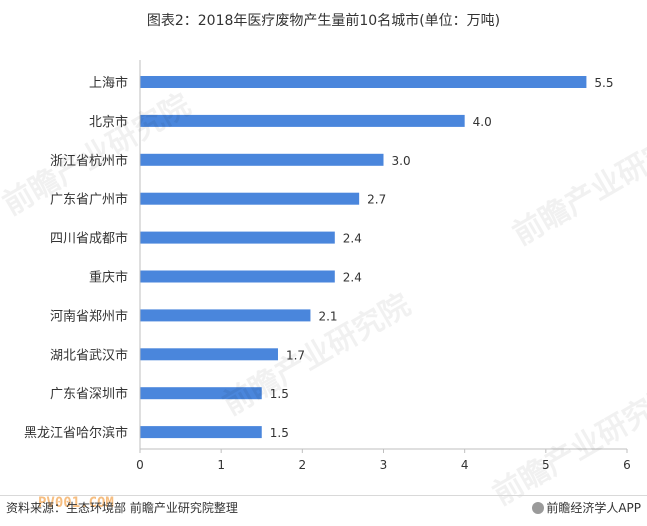  I want to click on data-label: 2.1, so click(327, 316).